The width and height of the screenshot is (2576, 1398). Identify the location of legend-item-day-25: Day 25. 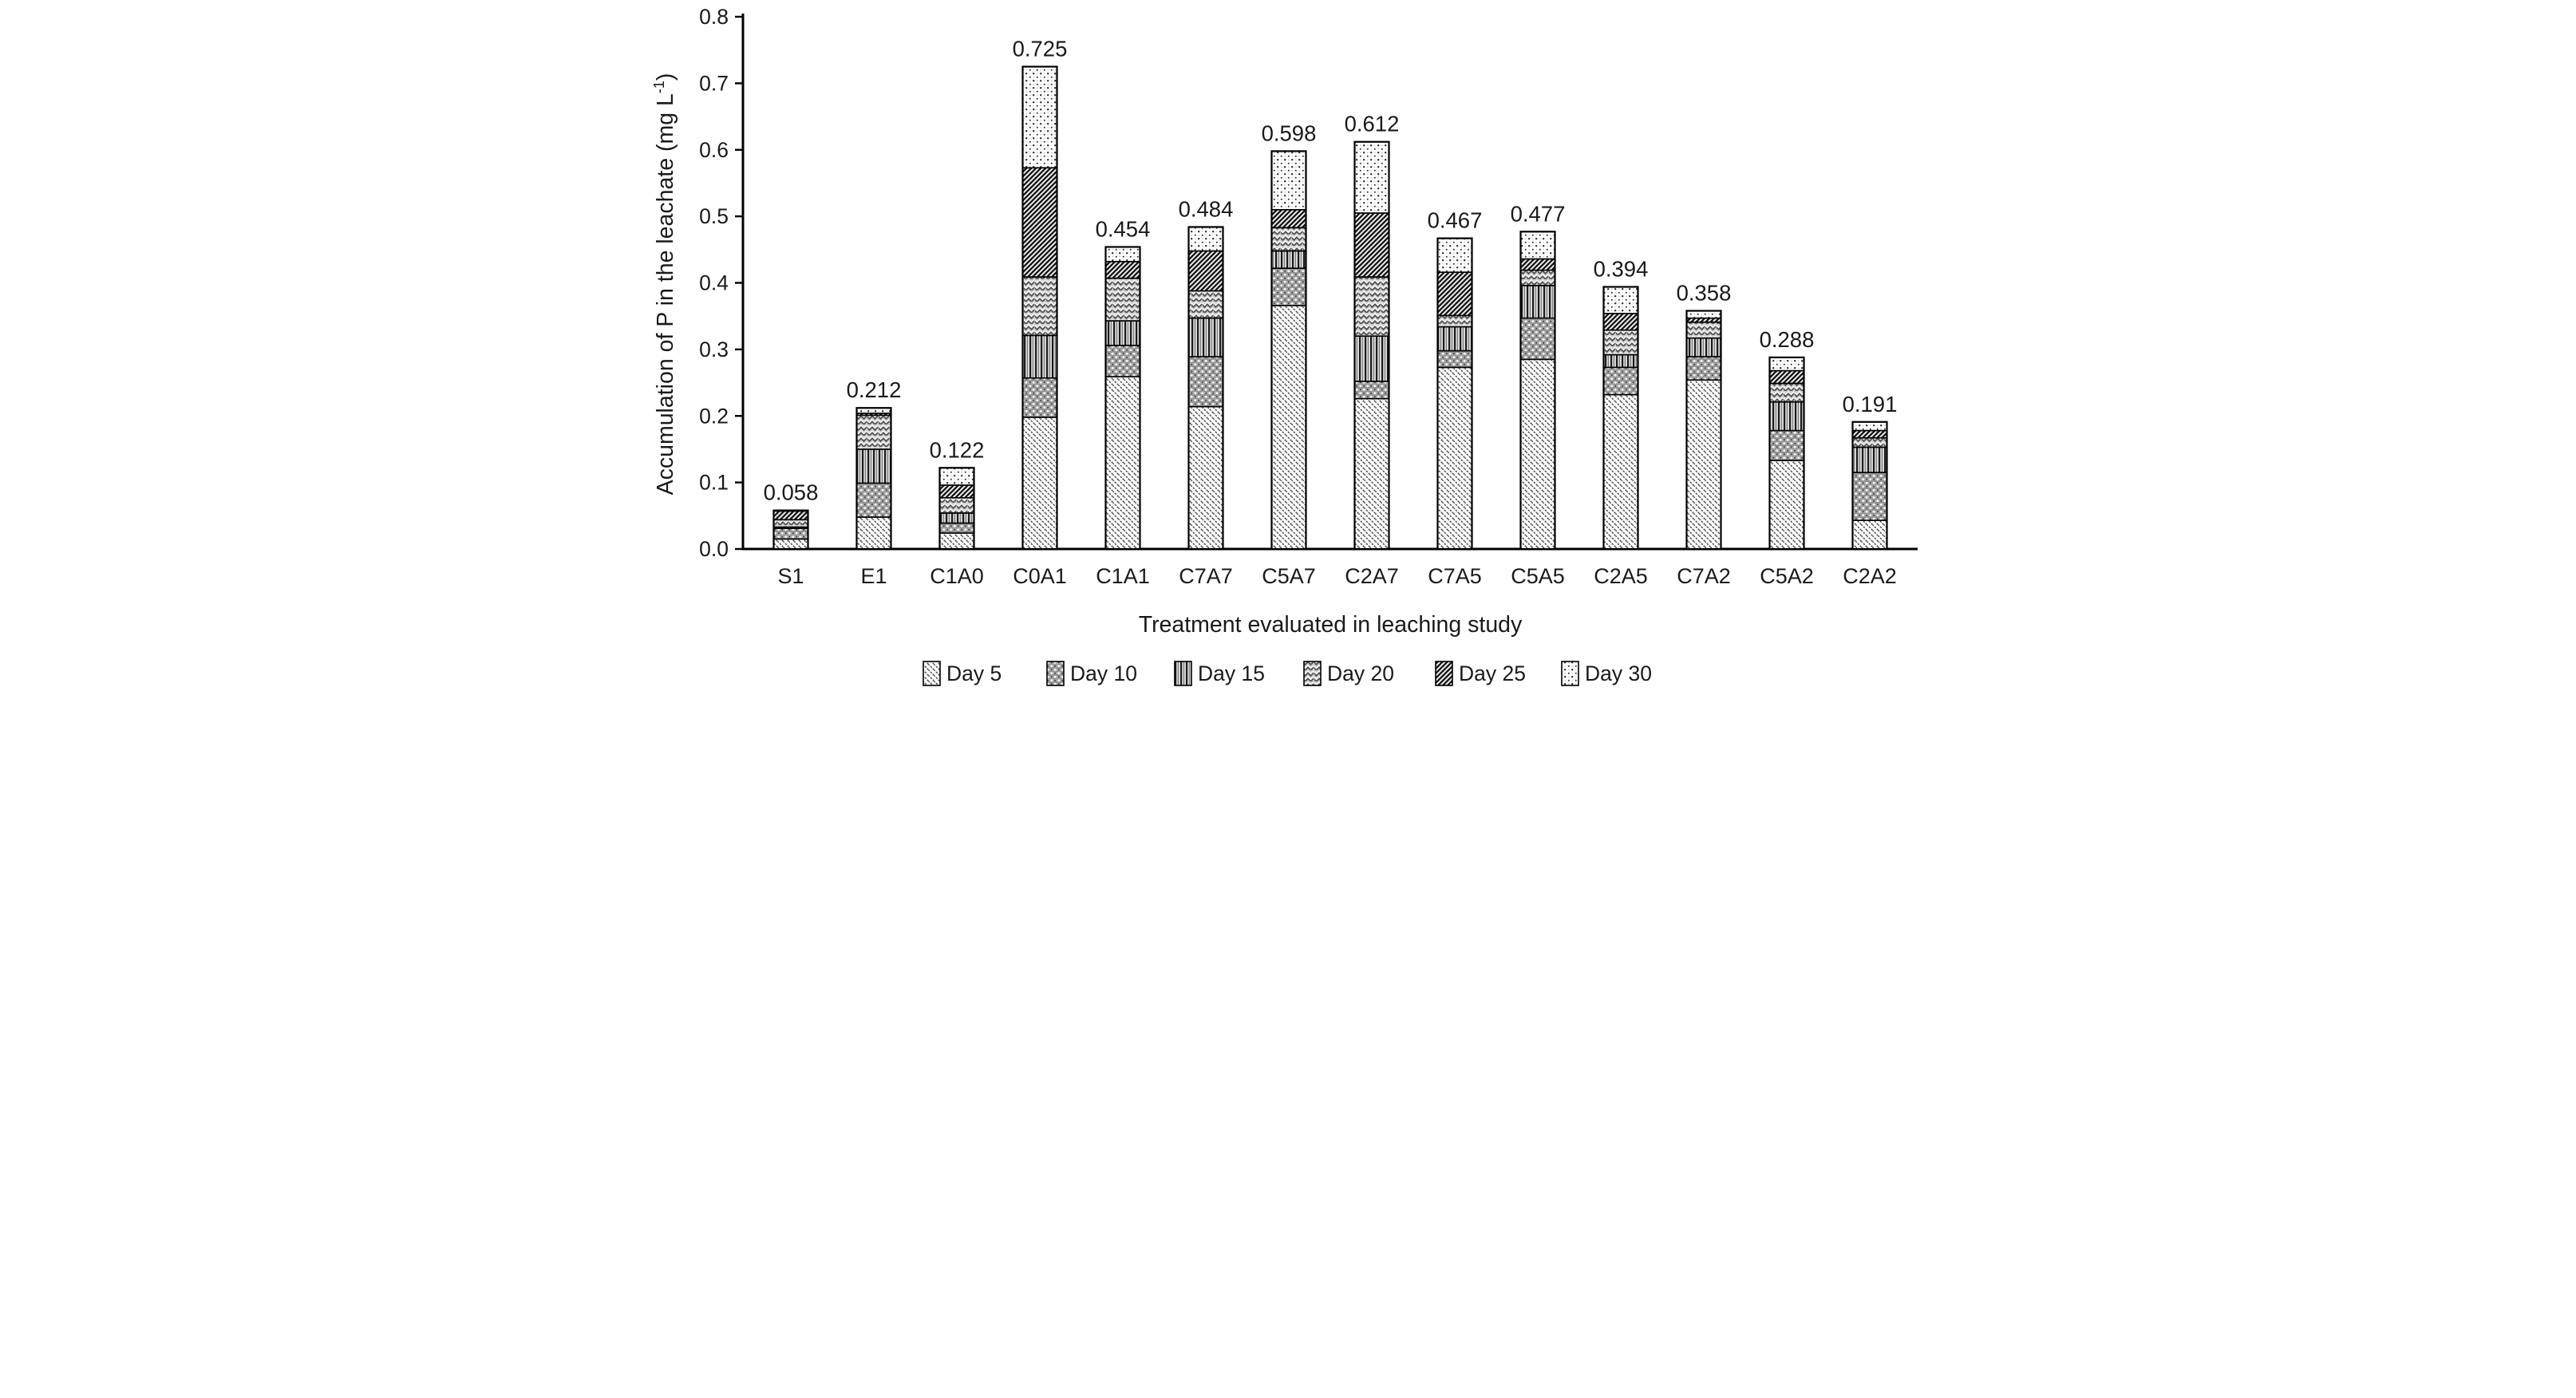
(1480, 673).